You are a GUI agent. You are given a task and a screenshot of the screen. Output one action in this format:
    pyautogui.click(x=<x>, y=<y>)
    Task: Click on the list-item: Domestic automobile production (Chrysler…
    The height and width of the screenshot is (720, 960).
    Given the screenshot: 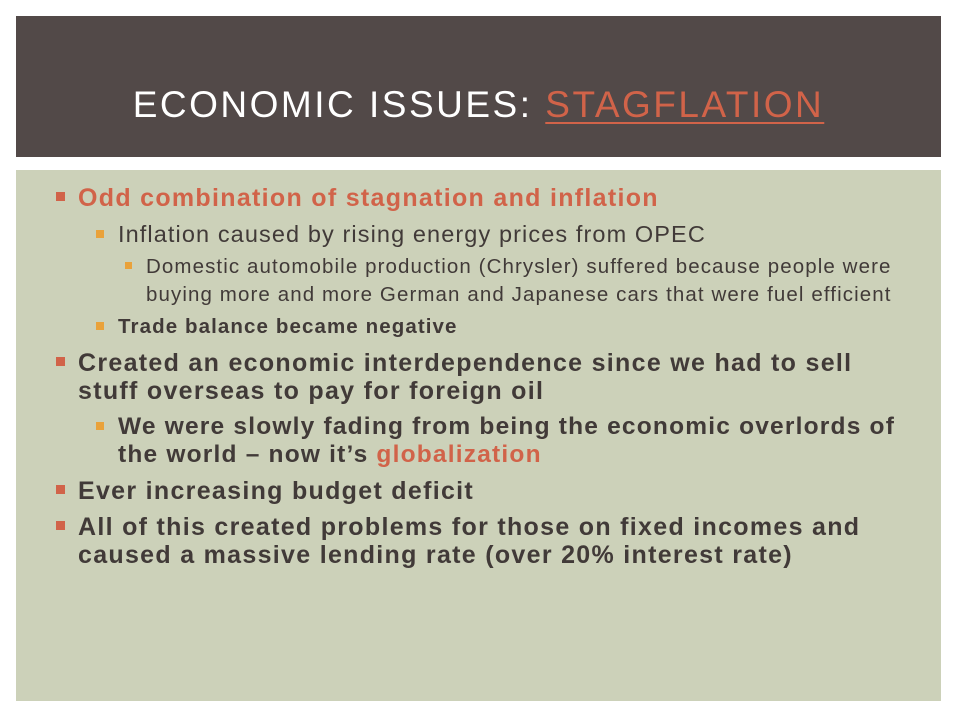 What is the action you would take?
    pyautogui.click(x=517, y=281)
    